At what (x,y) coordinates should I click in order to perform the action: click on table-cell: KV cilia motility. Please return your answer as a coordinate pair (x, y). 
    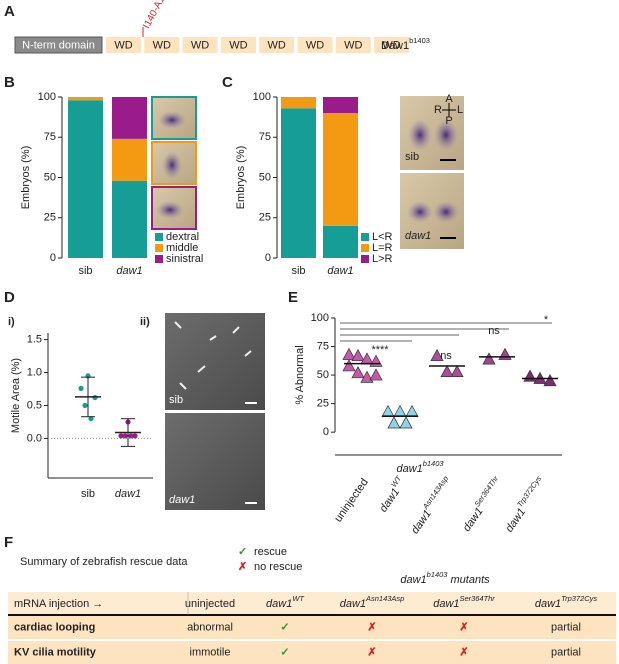
    Looking at the image, I should click on (55, 652).